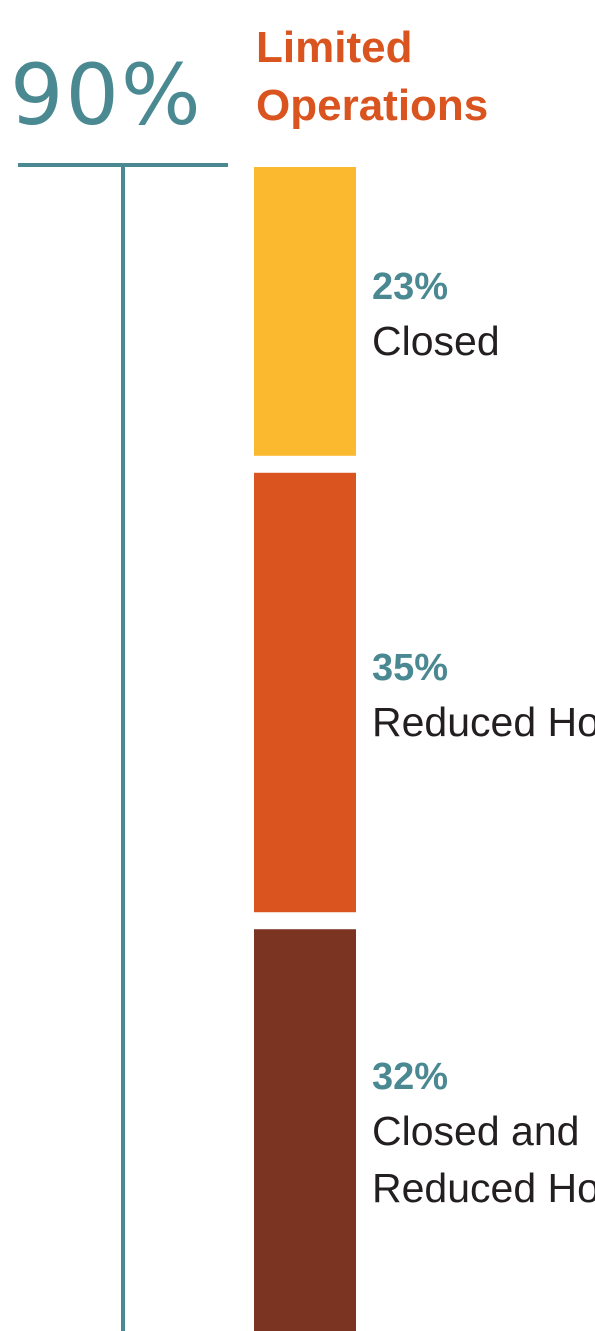 The width and height of the screenshot is (595, 1331). Describe the element at coordinates (475, 1131) in the screenshot. I see `segment-category-line: Closed and` at that location.